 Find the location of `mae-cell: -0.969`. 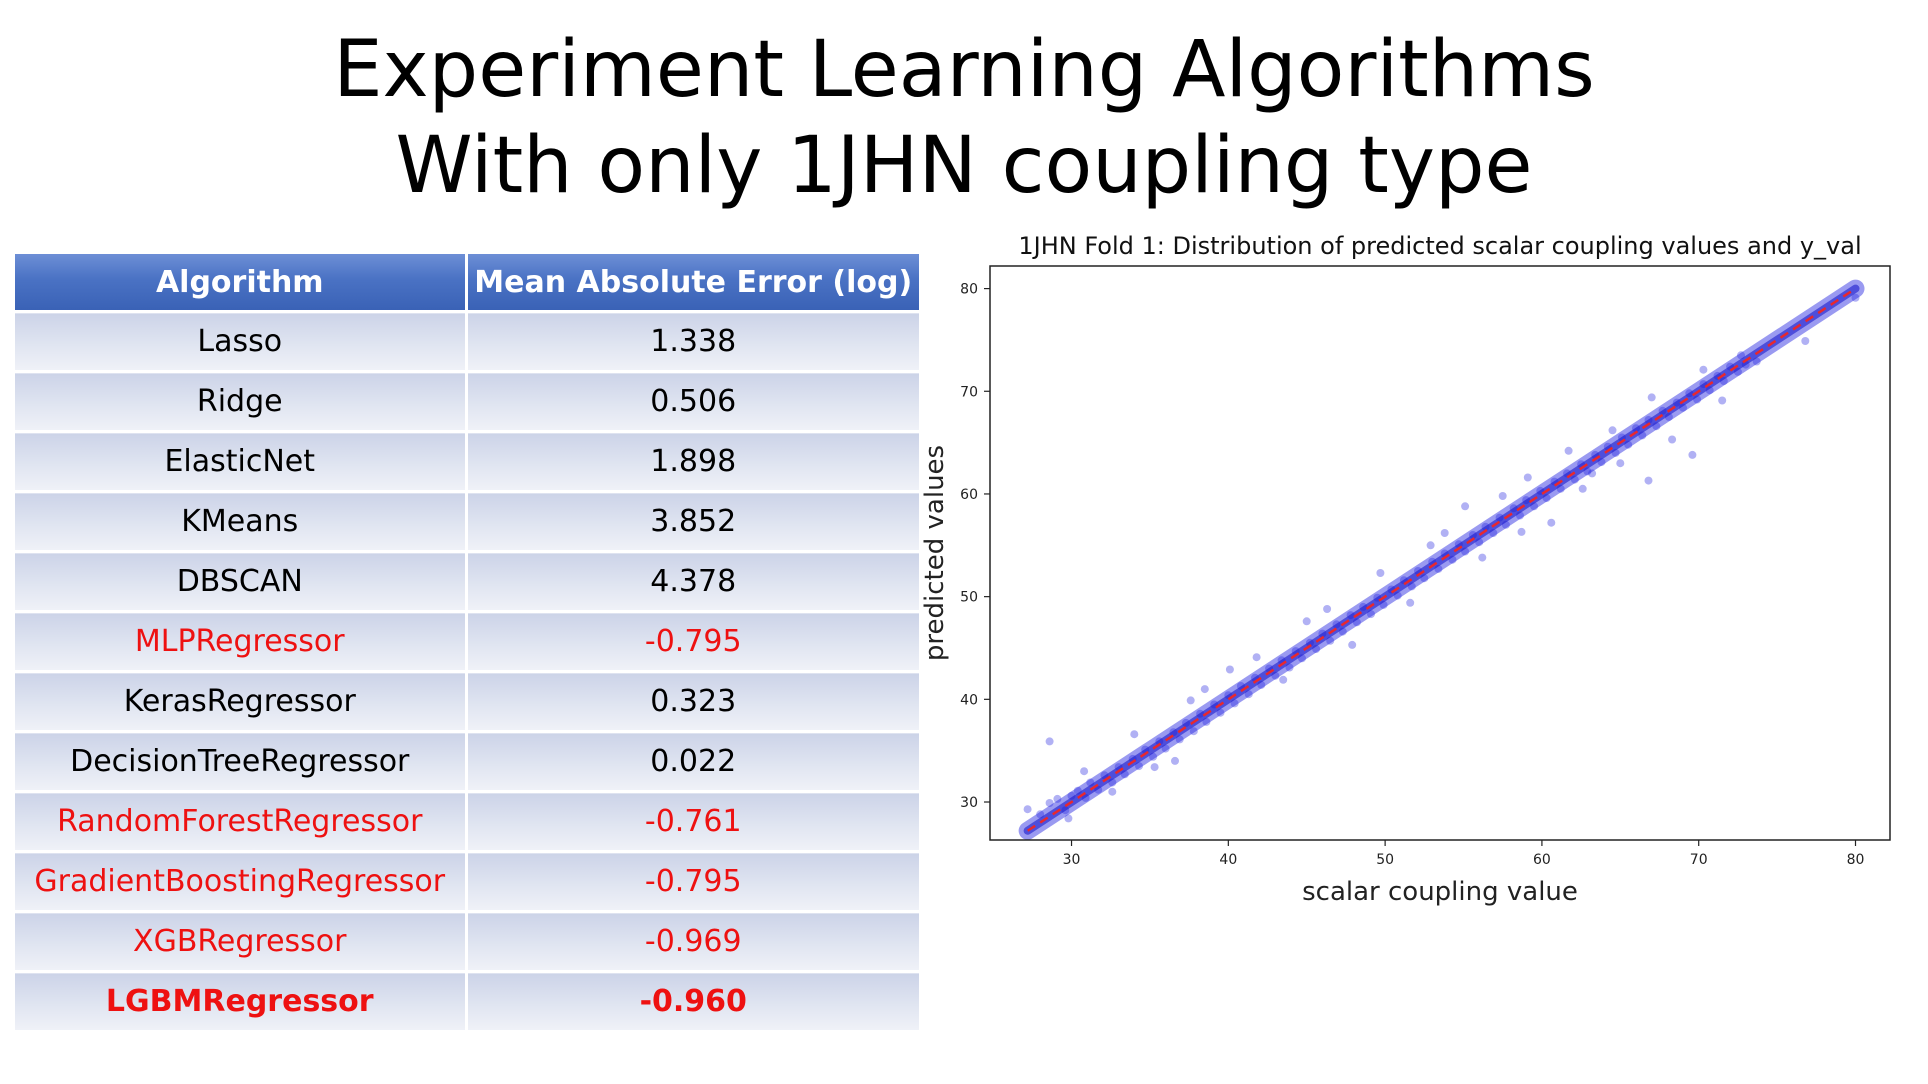

mae-cell: -0.969 is located at coordinates (692, 942).